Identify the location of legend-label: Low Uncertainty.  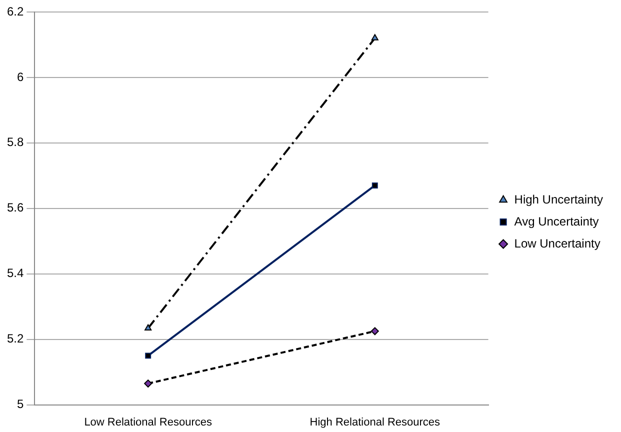
(557, 243).